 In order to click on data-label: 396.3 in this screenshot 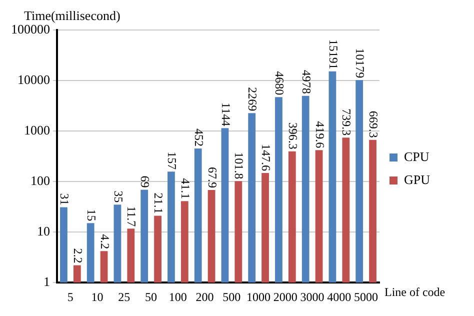, I will do `click(293, 136)`.